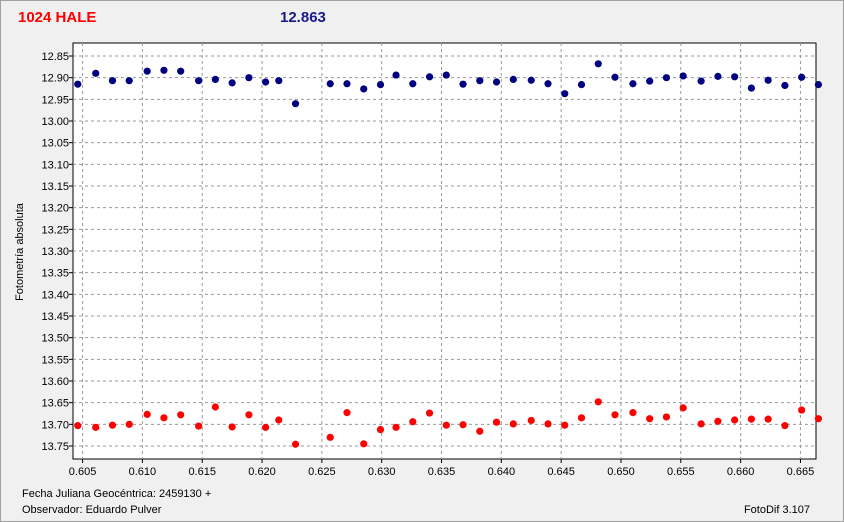  What do you see at coordinates (776, 510) in the screenshot?
I see `software-version-label: FotoDif 3.107` at bounding box center [776, 510].